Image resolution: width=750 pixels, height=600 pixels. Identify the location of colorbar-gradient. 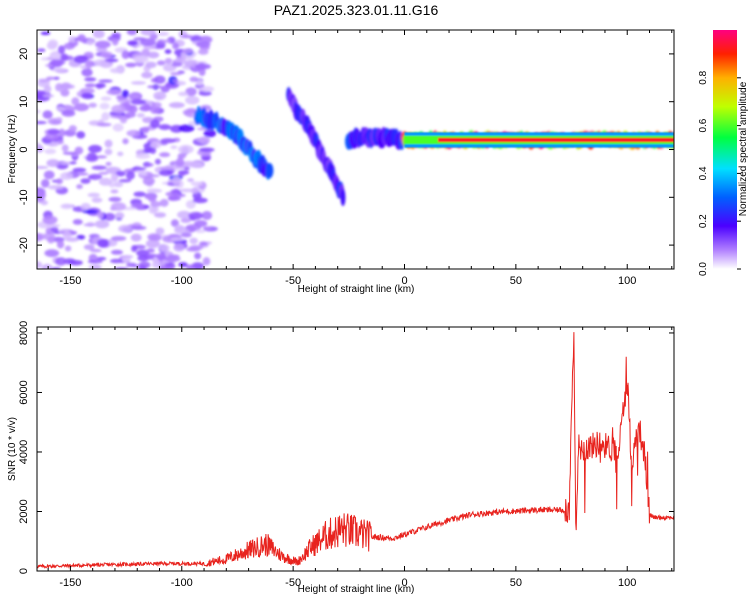
(725, 149).